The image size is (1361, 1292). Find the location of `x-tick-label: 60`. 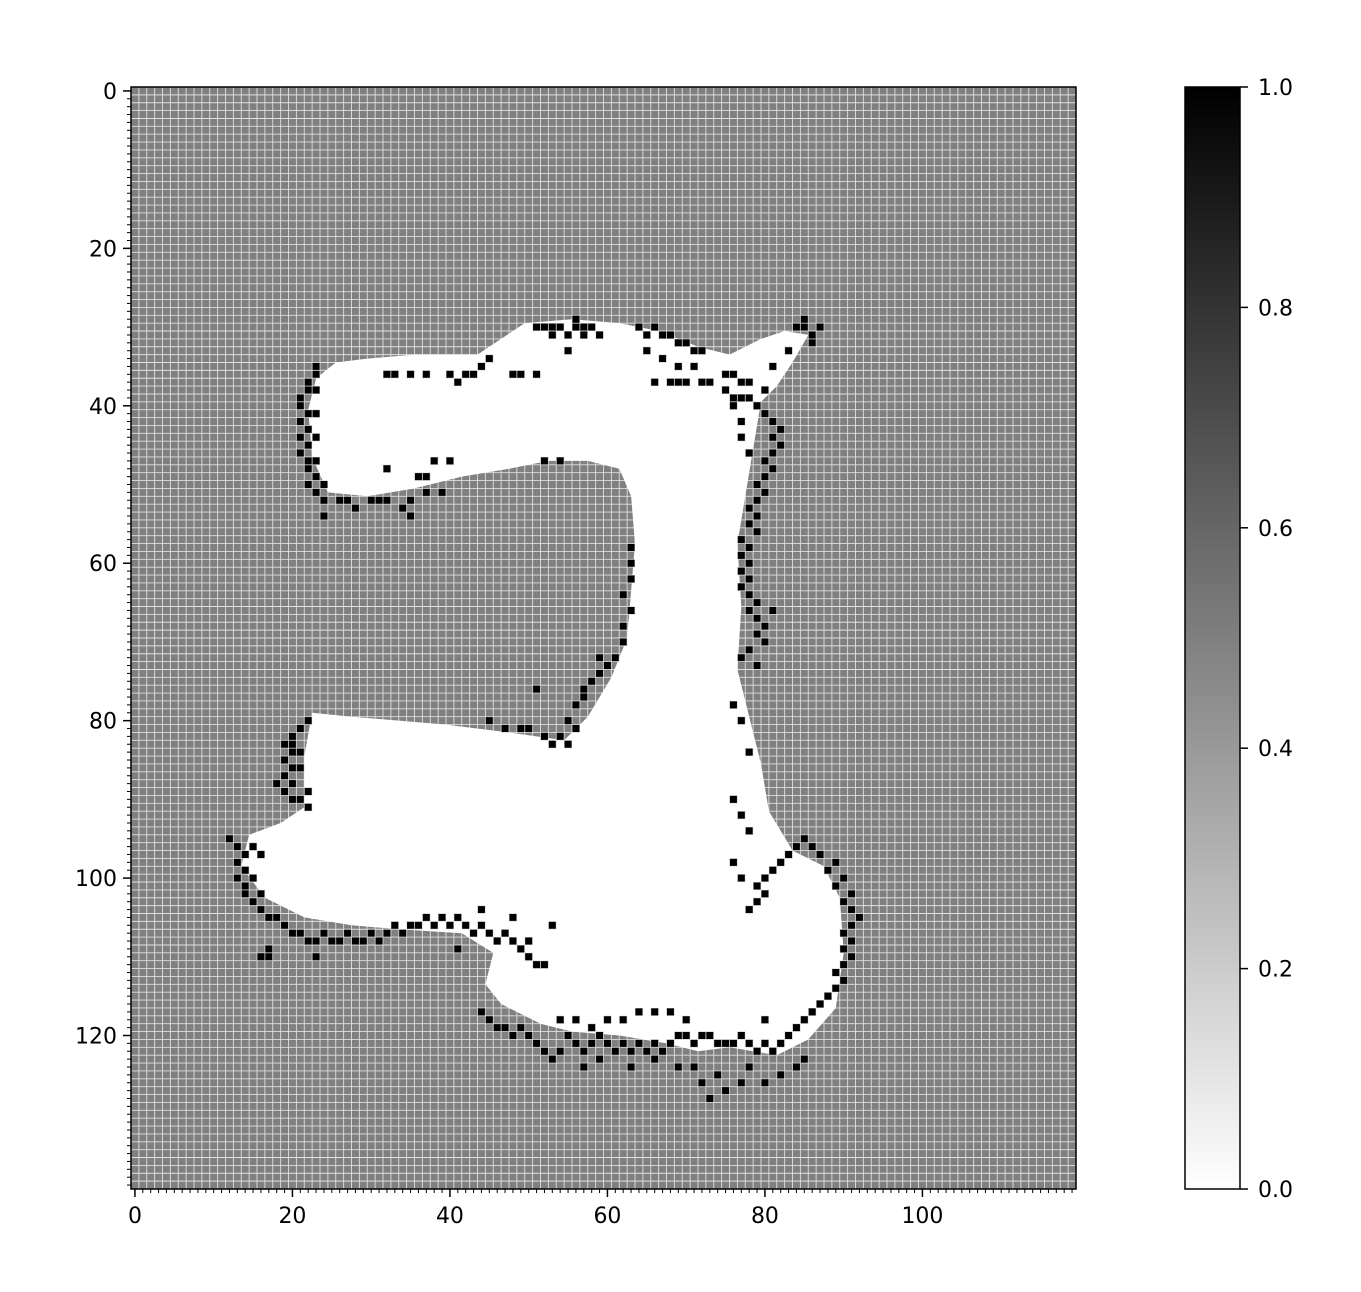

x-tick-label: 60 is located at coordinates (607, 1216).